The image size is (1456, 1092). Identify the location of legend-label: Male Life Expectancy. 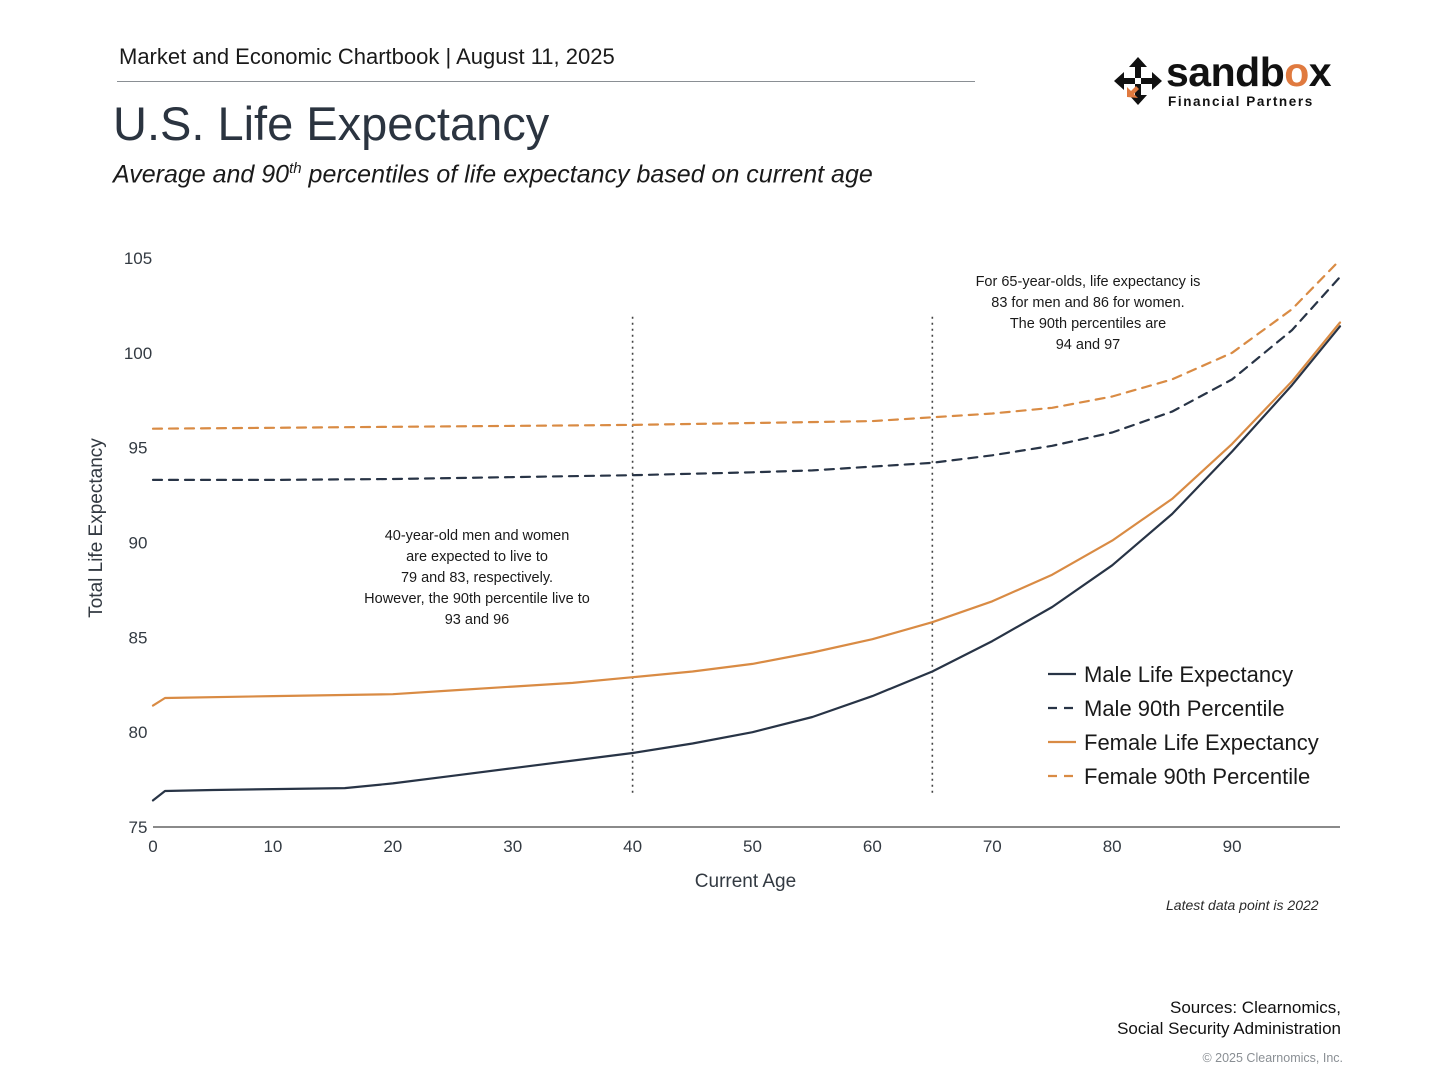
(1188, 674).